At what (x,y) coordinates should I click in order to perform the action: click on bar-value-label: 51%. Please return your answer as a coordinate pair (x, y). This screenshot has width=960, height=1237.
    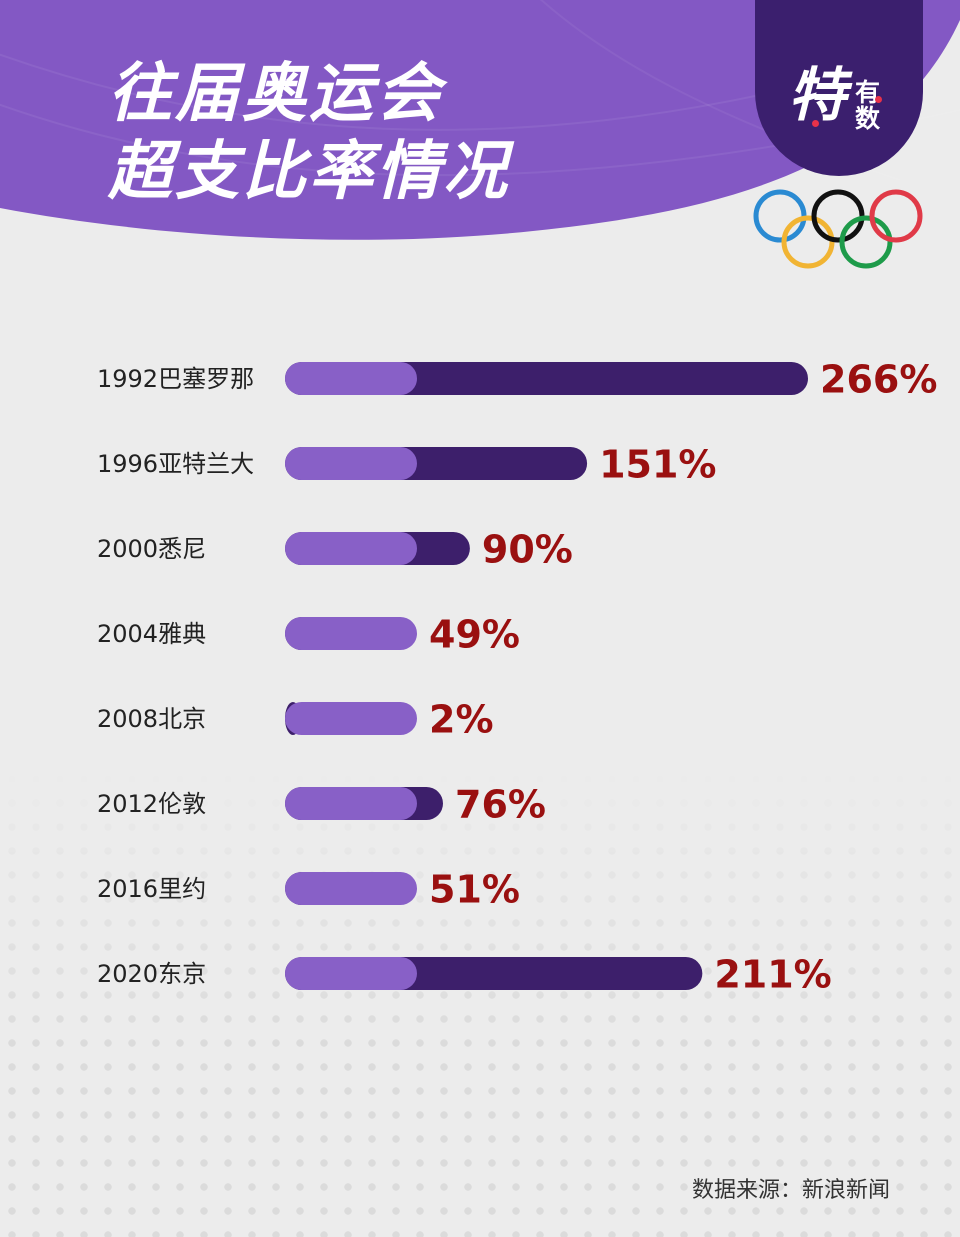
    Looking at the image, I should click on (474, 890).